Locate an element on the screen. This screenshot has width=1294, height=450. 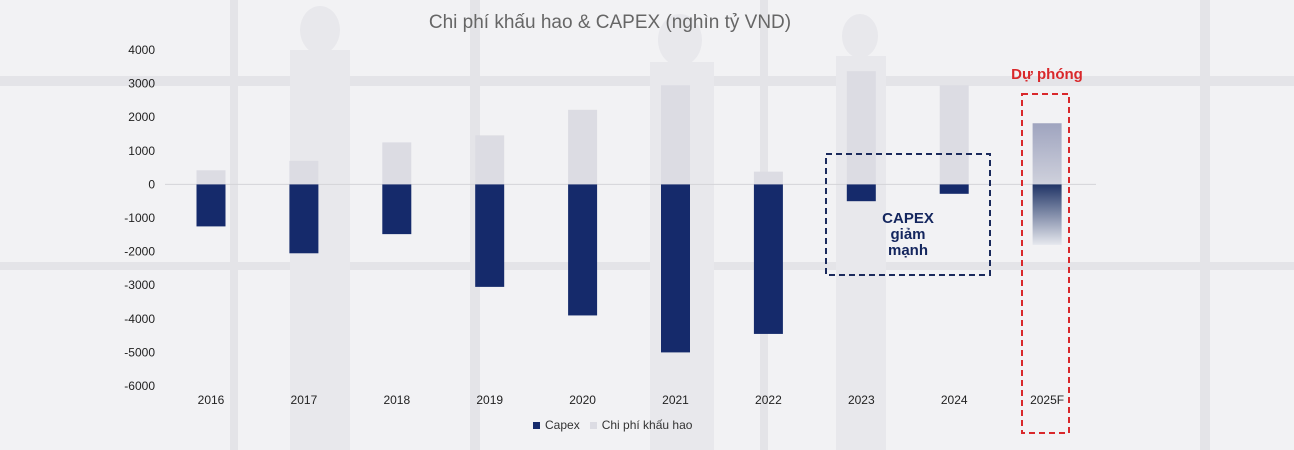
x-tick-label: 2022 is located at coordinates (768, 400).